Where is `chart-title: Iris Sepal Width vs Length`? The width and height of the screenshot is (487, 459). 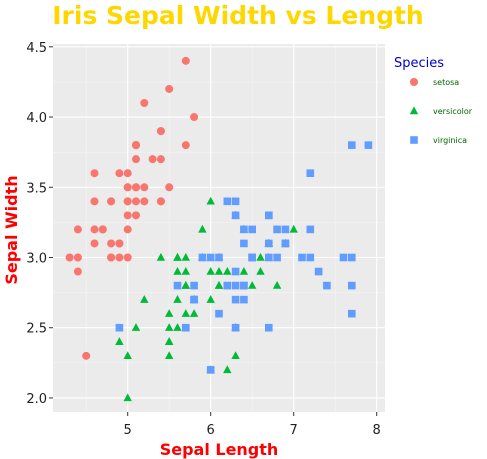 chart-title: Iris Sepal Width vs Length is located at coordinates (237, 15).